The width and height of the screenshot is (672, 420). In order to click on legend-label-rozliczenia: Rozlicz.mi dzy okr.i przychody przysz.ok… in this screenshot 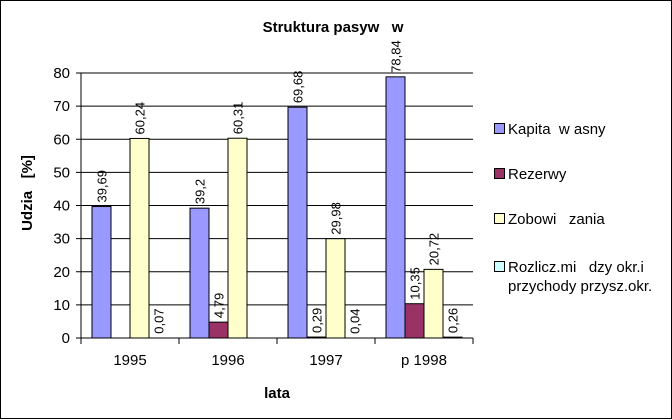, I will do `click(580, 277)`.